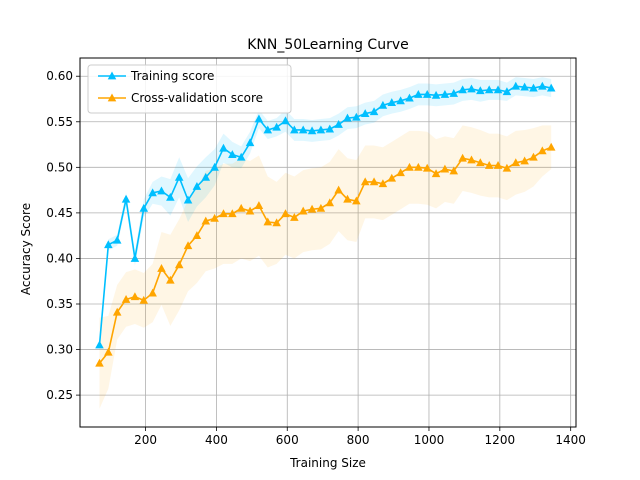  Describe the element at coordinates (26, 249) in the screenshot. I see `y-axis-label: Accuracy Score` at that location.